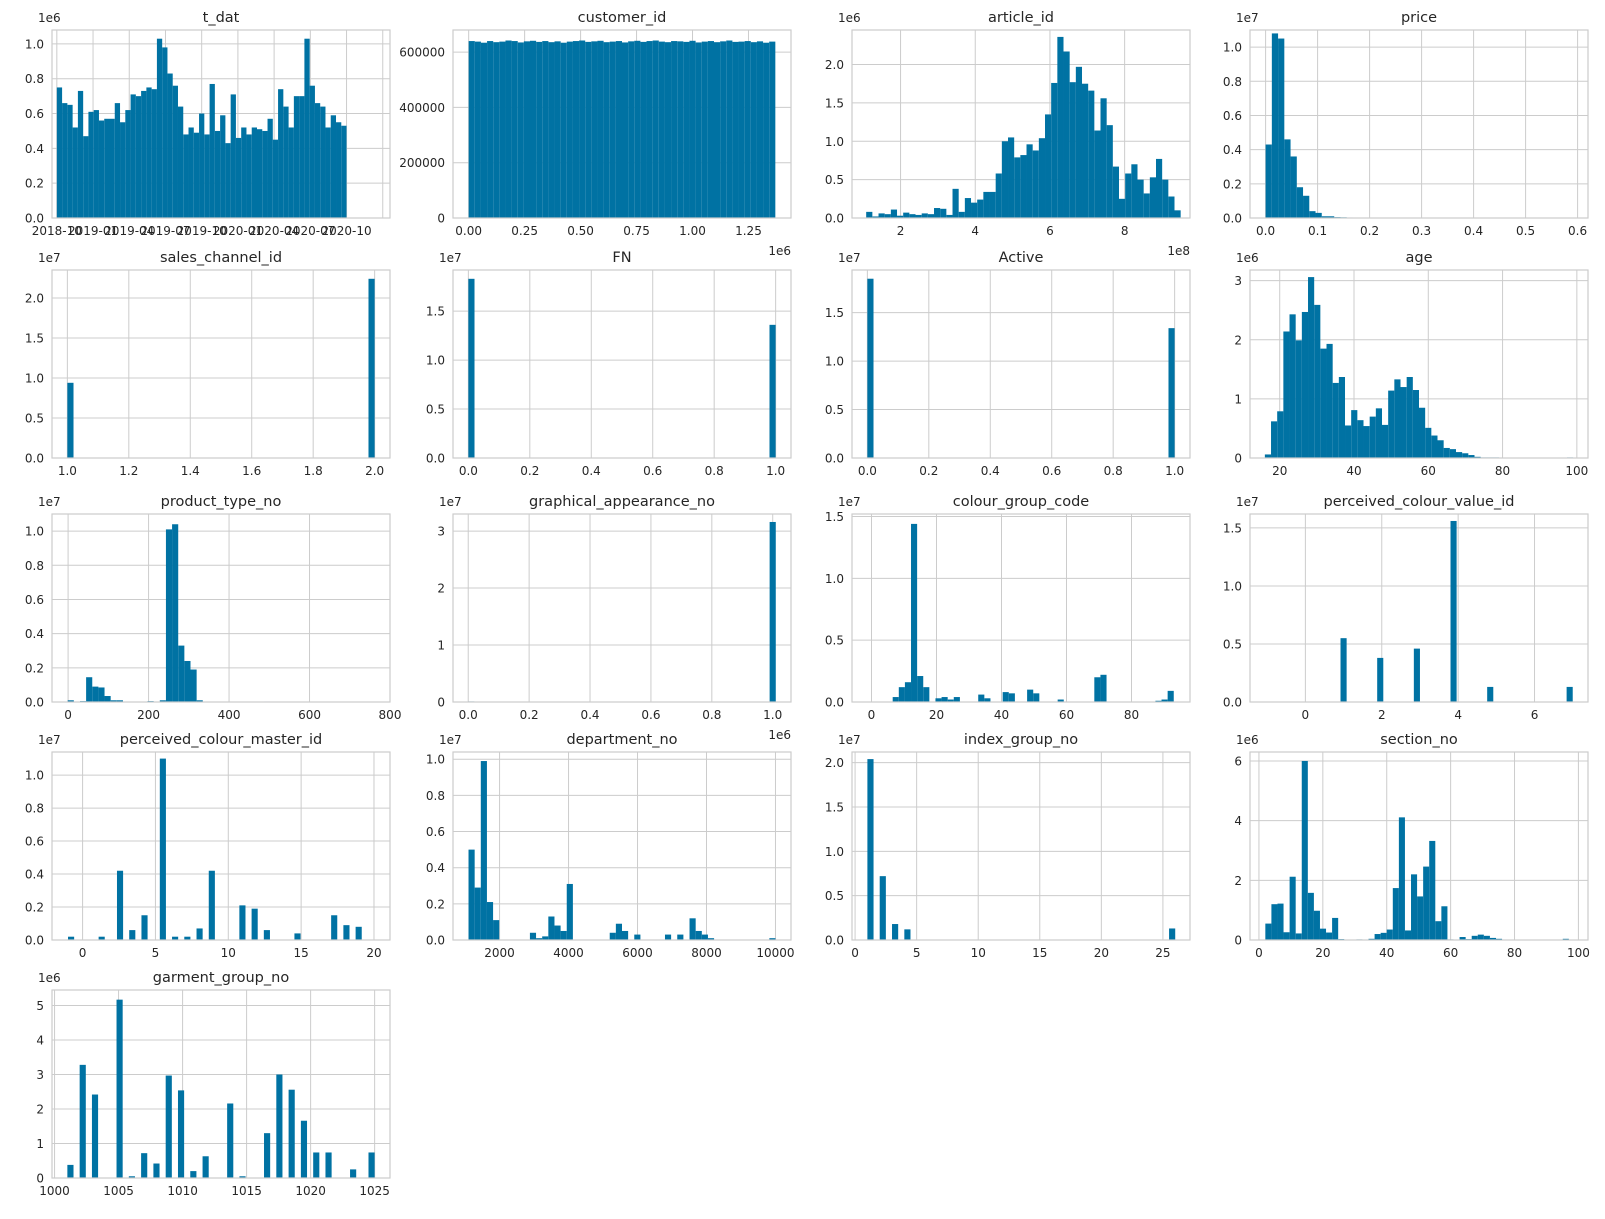 The height and width of the screenshot is (1219, 1605). Describe the element at coordinates (346, 231) in the screenshot. I see `x-tick-label: 2020-10` at that location.